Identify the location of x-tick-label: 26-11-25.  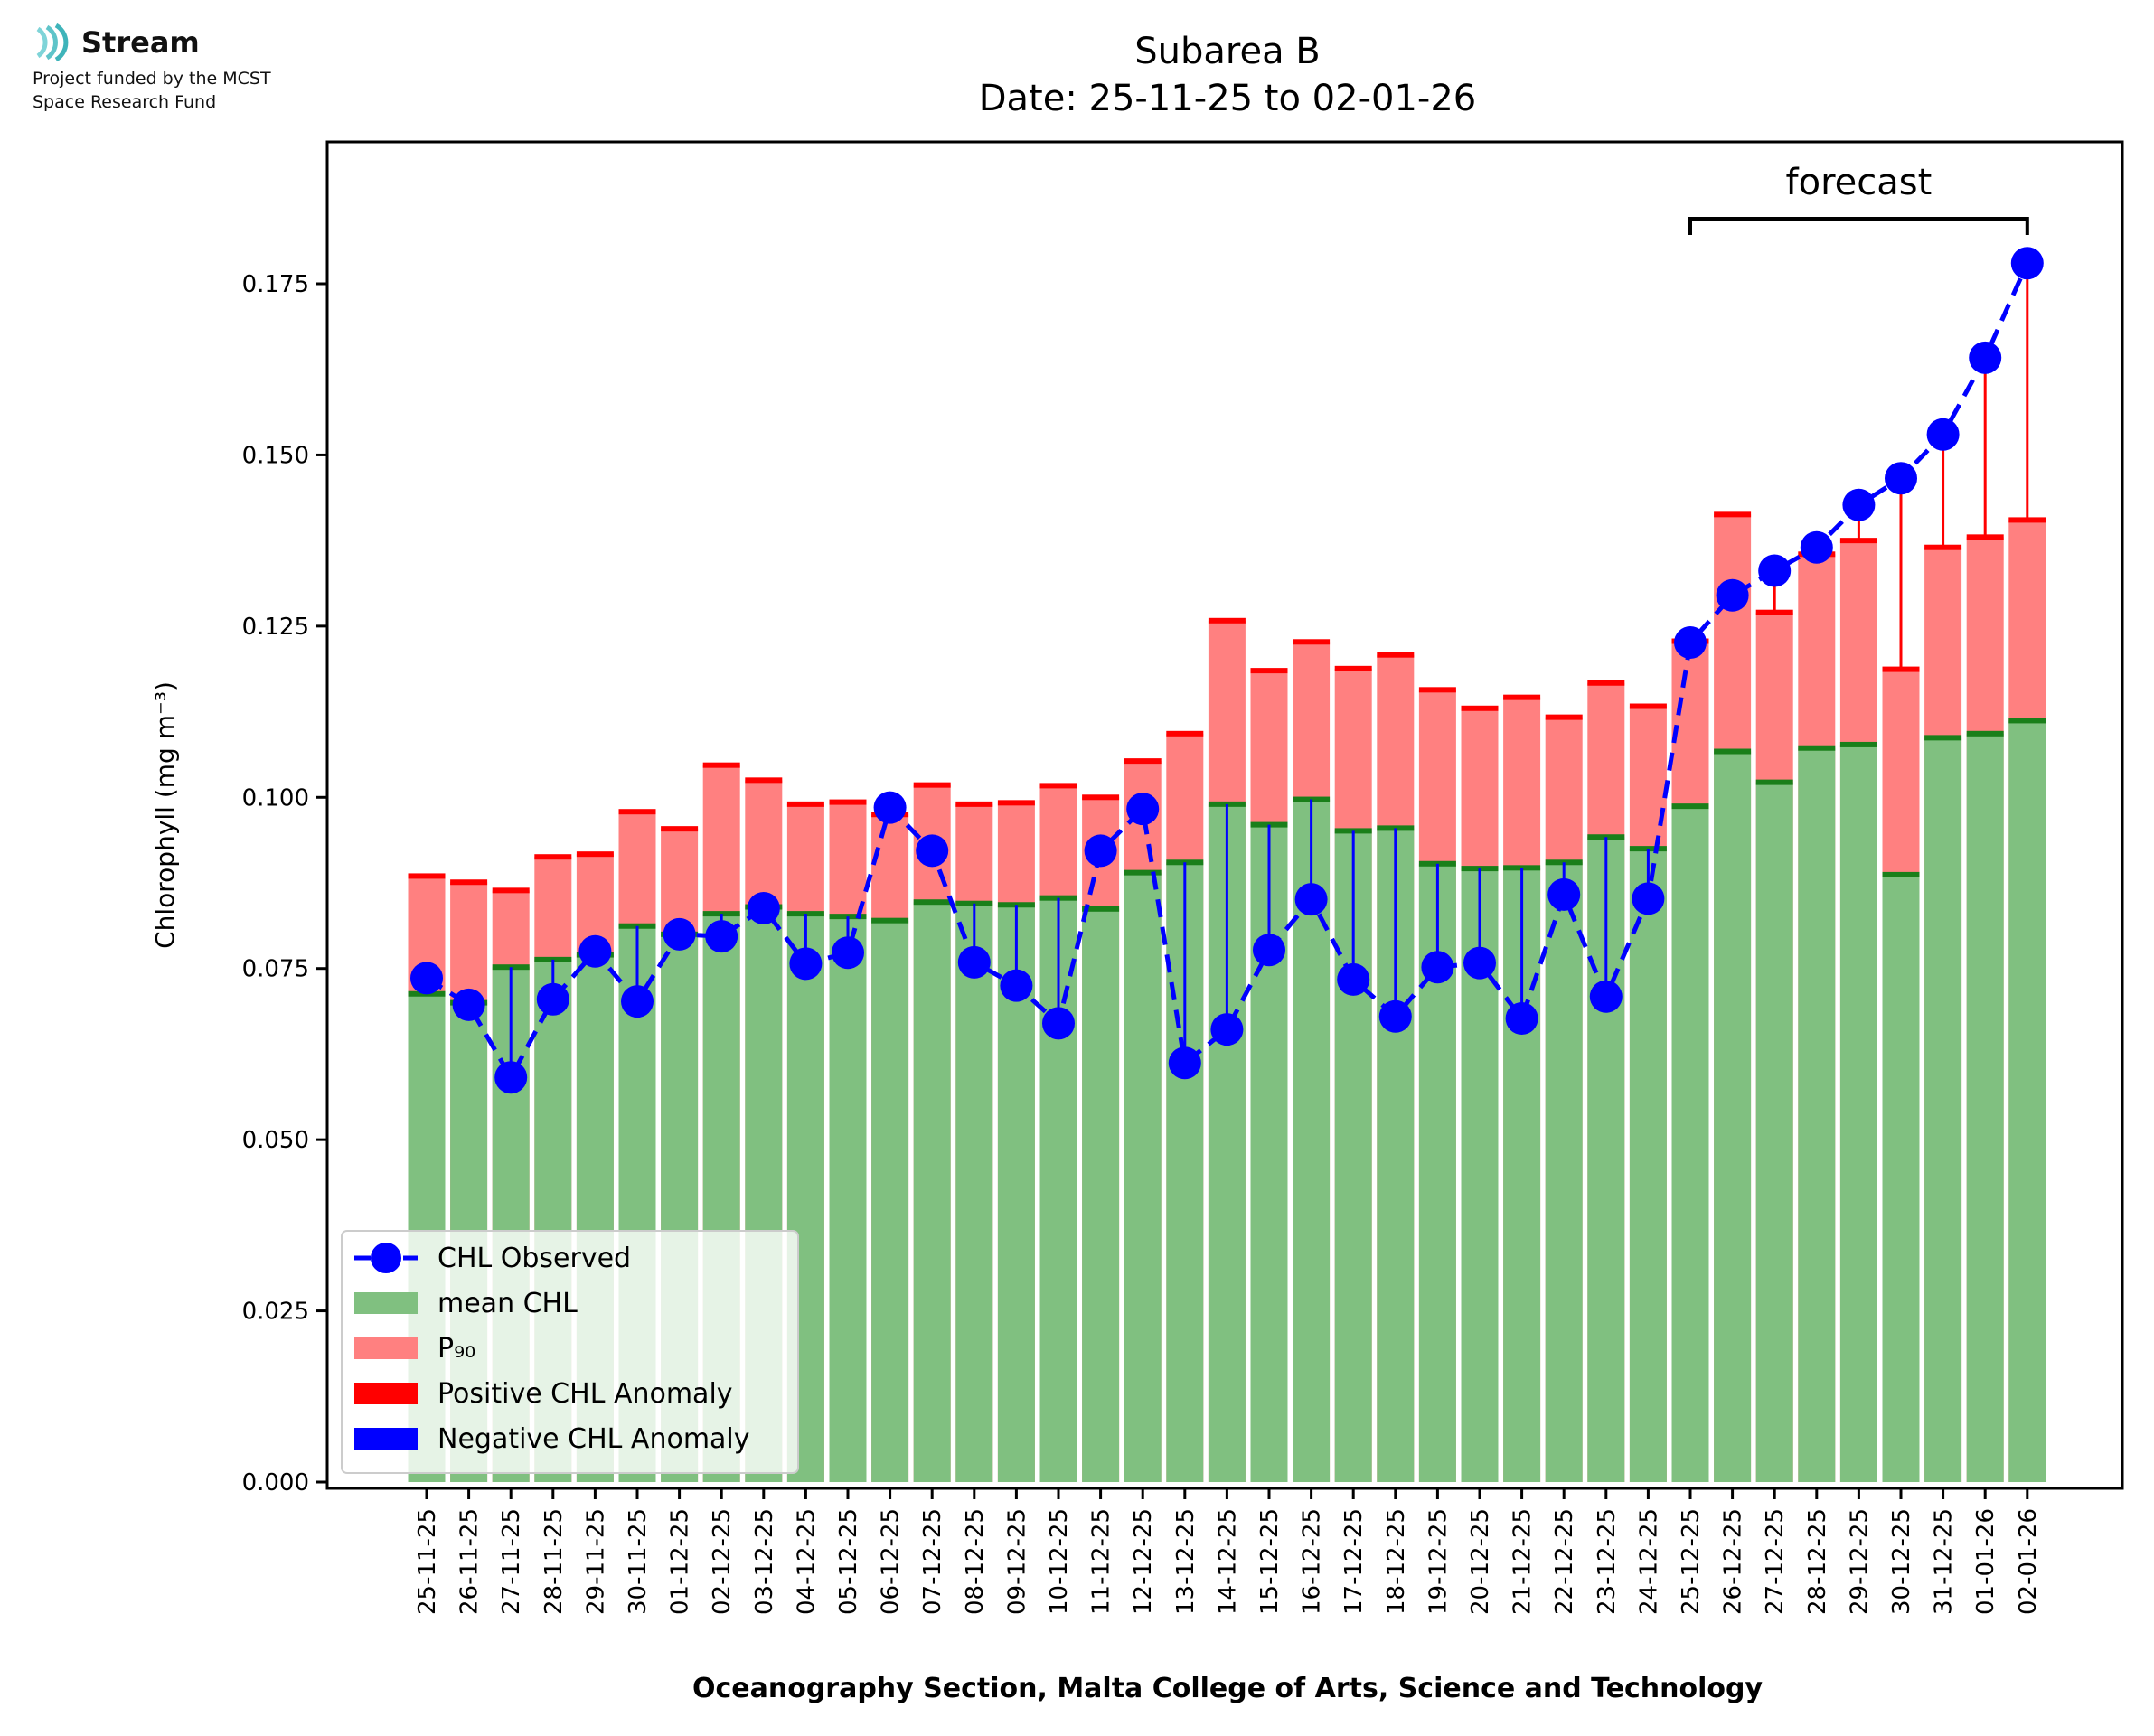
(470, 1562).